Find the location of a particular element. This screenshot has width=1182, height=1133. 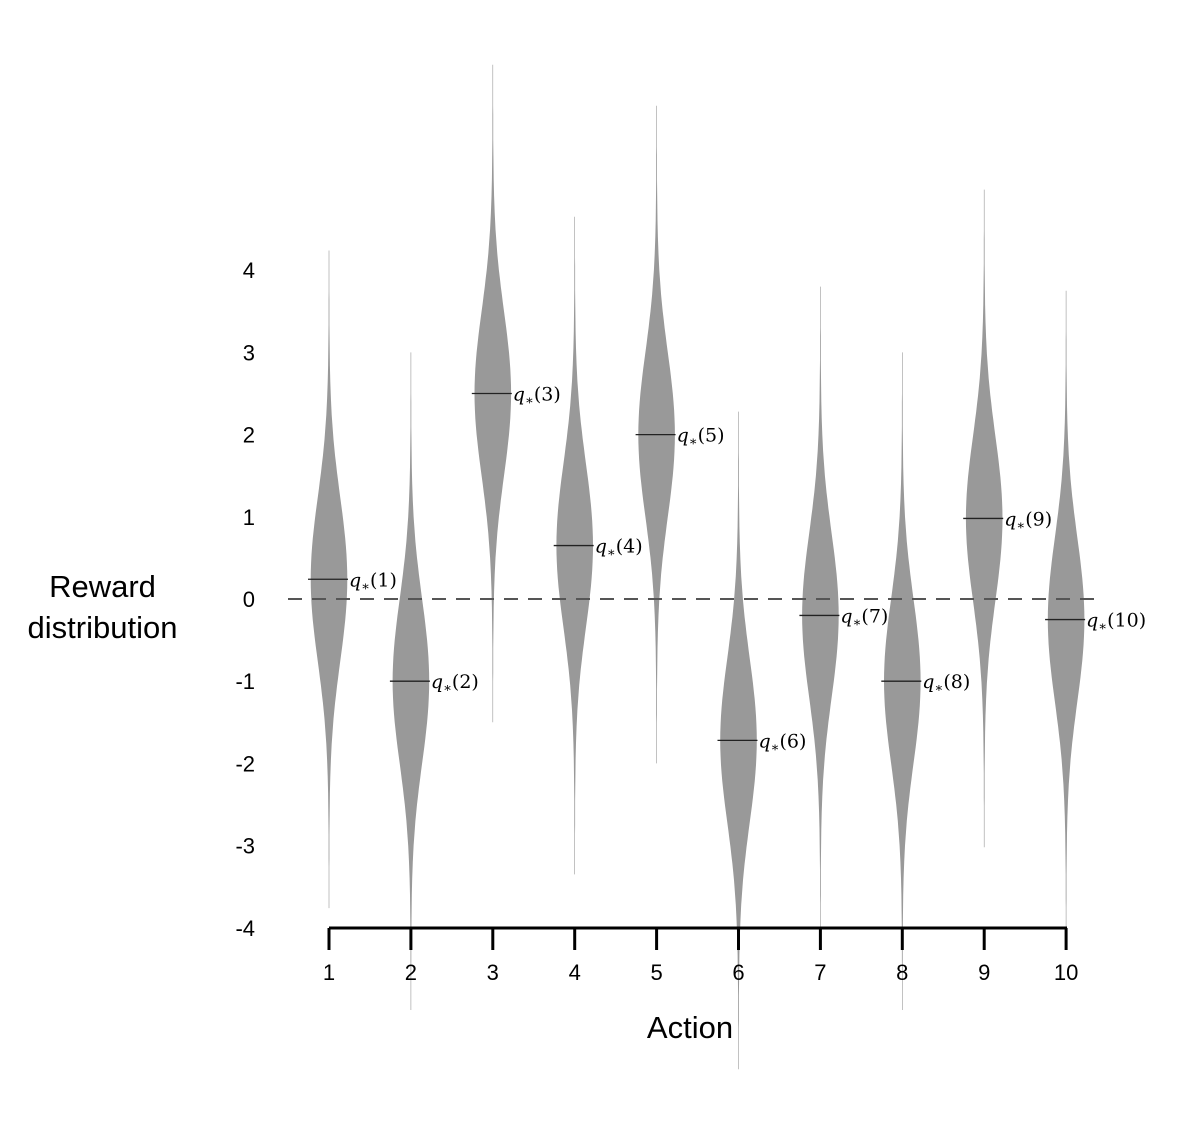

x-tick-label: 1 is located at coordinates (329, 972).